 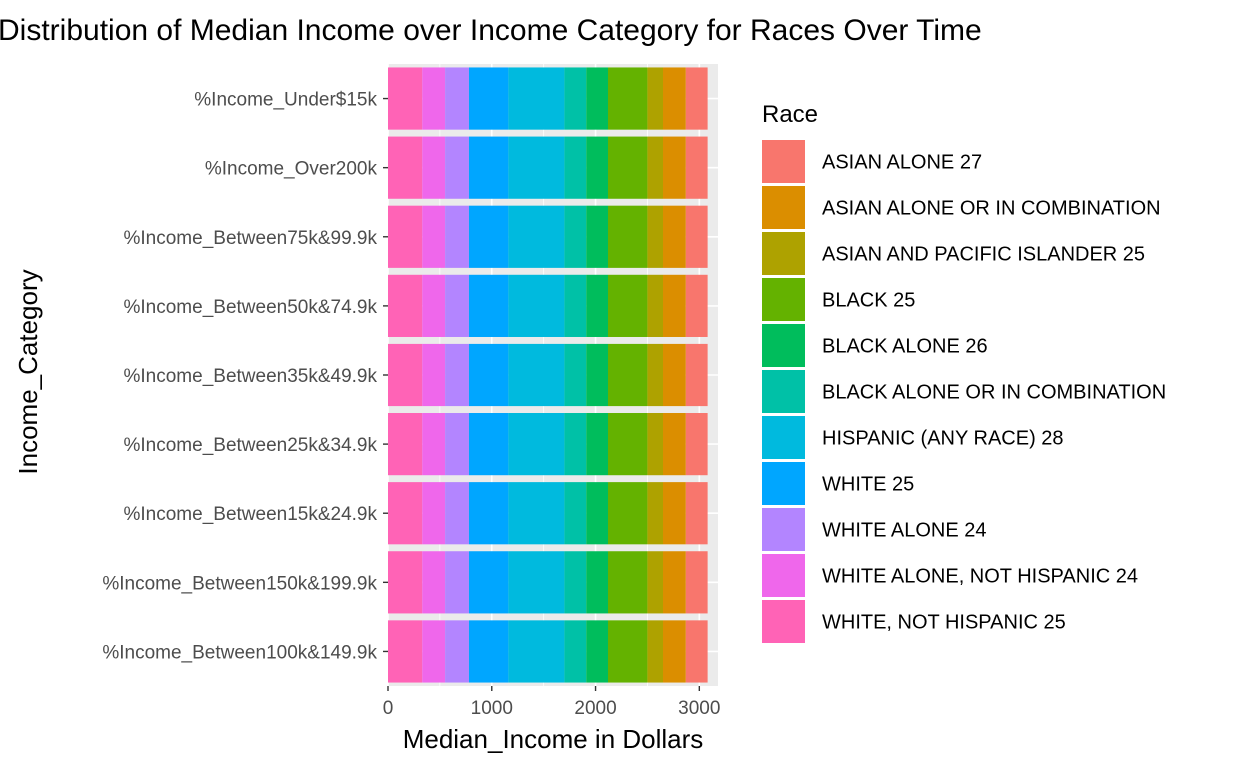 I want to click on x-tick-label: 1000, so click(x=492, y=708).